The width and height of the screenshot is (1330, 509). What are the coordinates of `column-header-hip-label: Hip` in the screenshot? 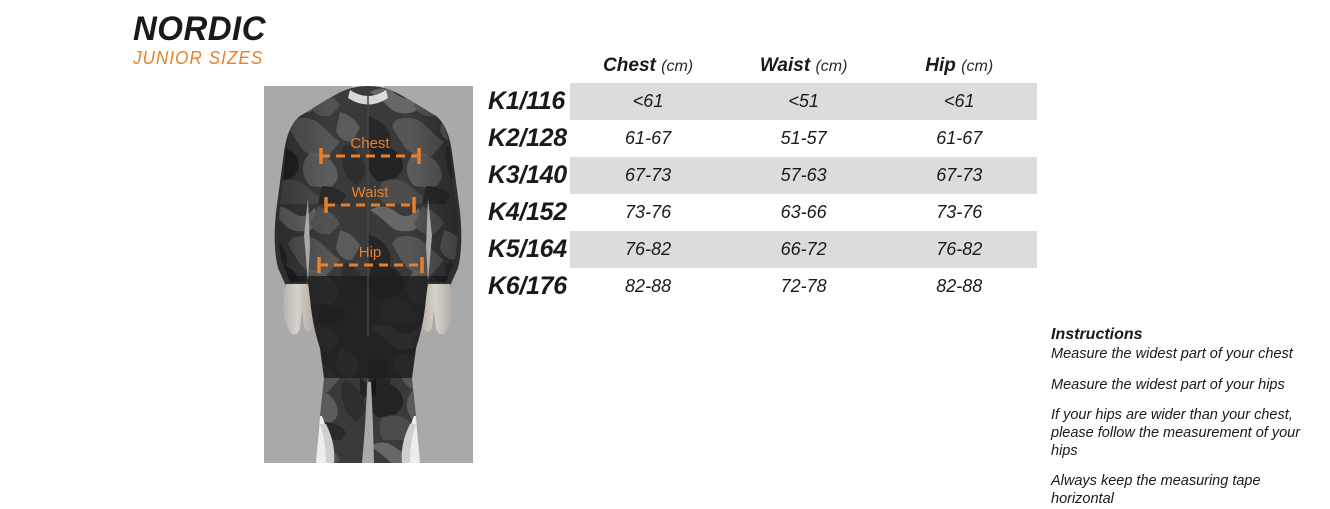 It's located at (940, 65).